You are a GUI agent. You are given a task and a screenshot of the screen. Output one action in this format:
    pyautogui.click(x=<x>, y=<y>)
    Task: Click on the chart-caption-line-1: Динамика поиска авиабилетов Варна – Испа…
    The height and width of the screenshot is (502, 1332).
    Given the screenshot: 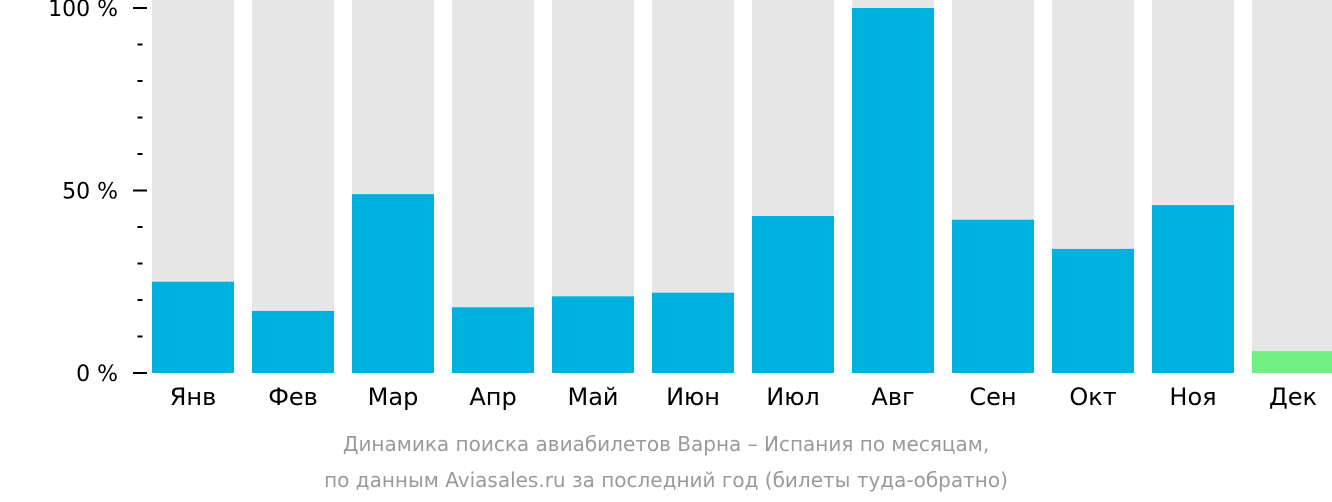 What is the action you would take?
    pyautogui.click(x=666, y=444)
    